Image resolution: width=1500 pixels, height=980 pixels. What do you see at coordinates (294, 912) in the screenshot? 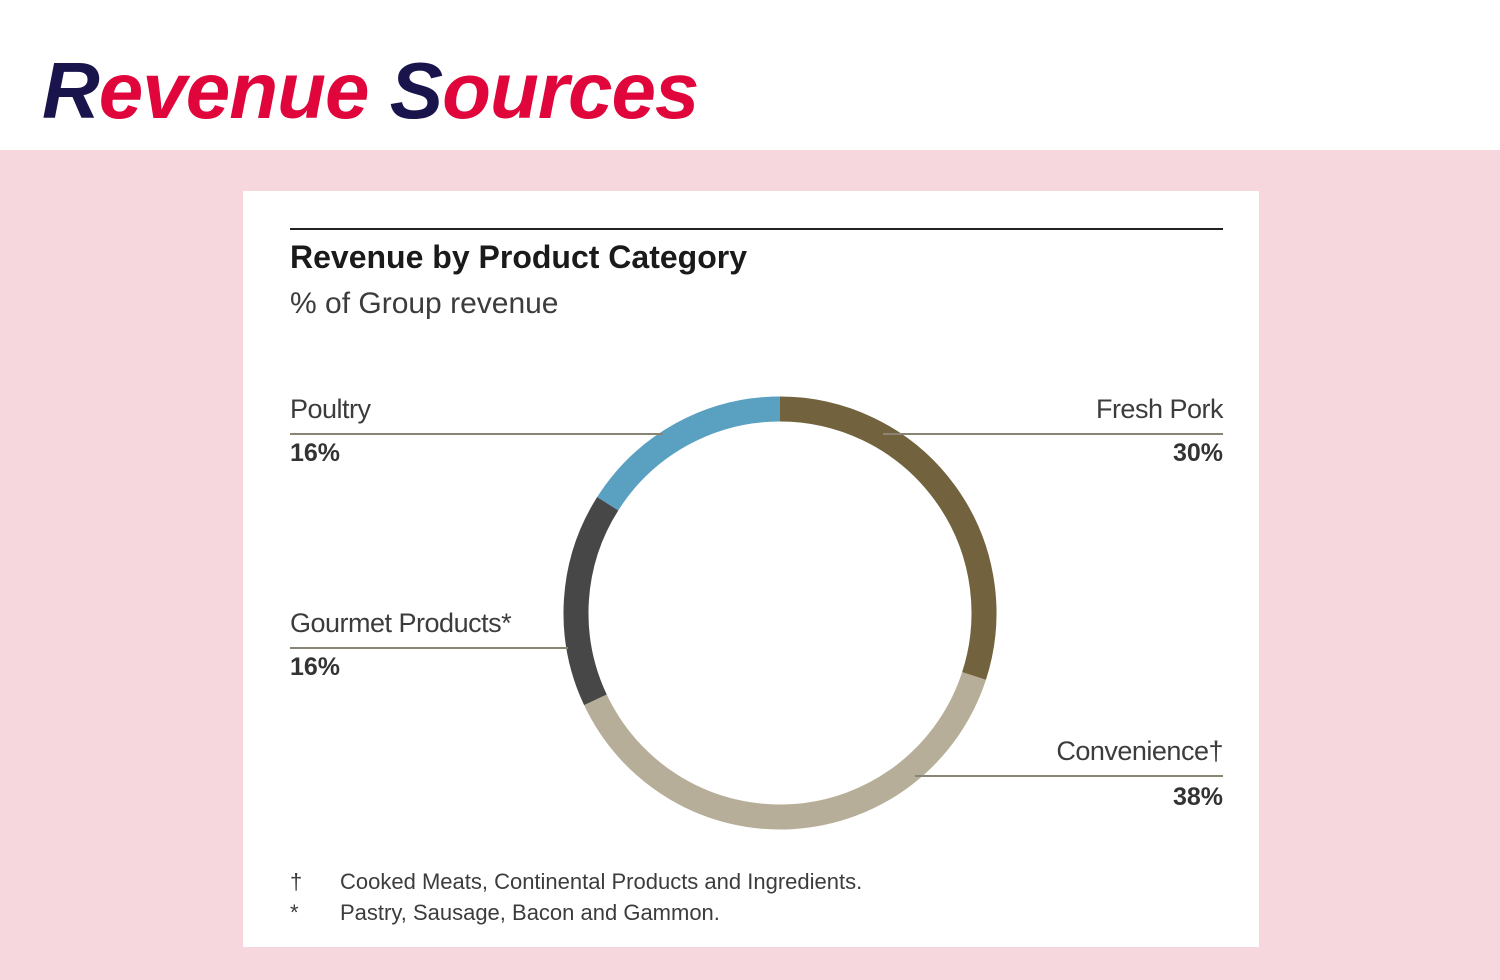
I see `footnote-mark: *` at bounding box center [294, 912].